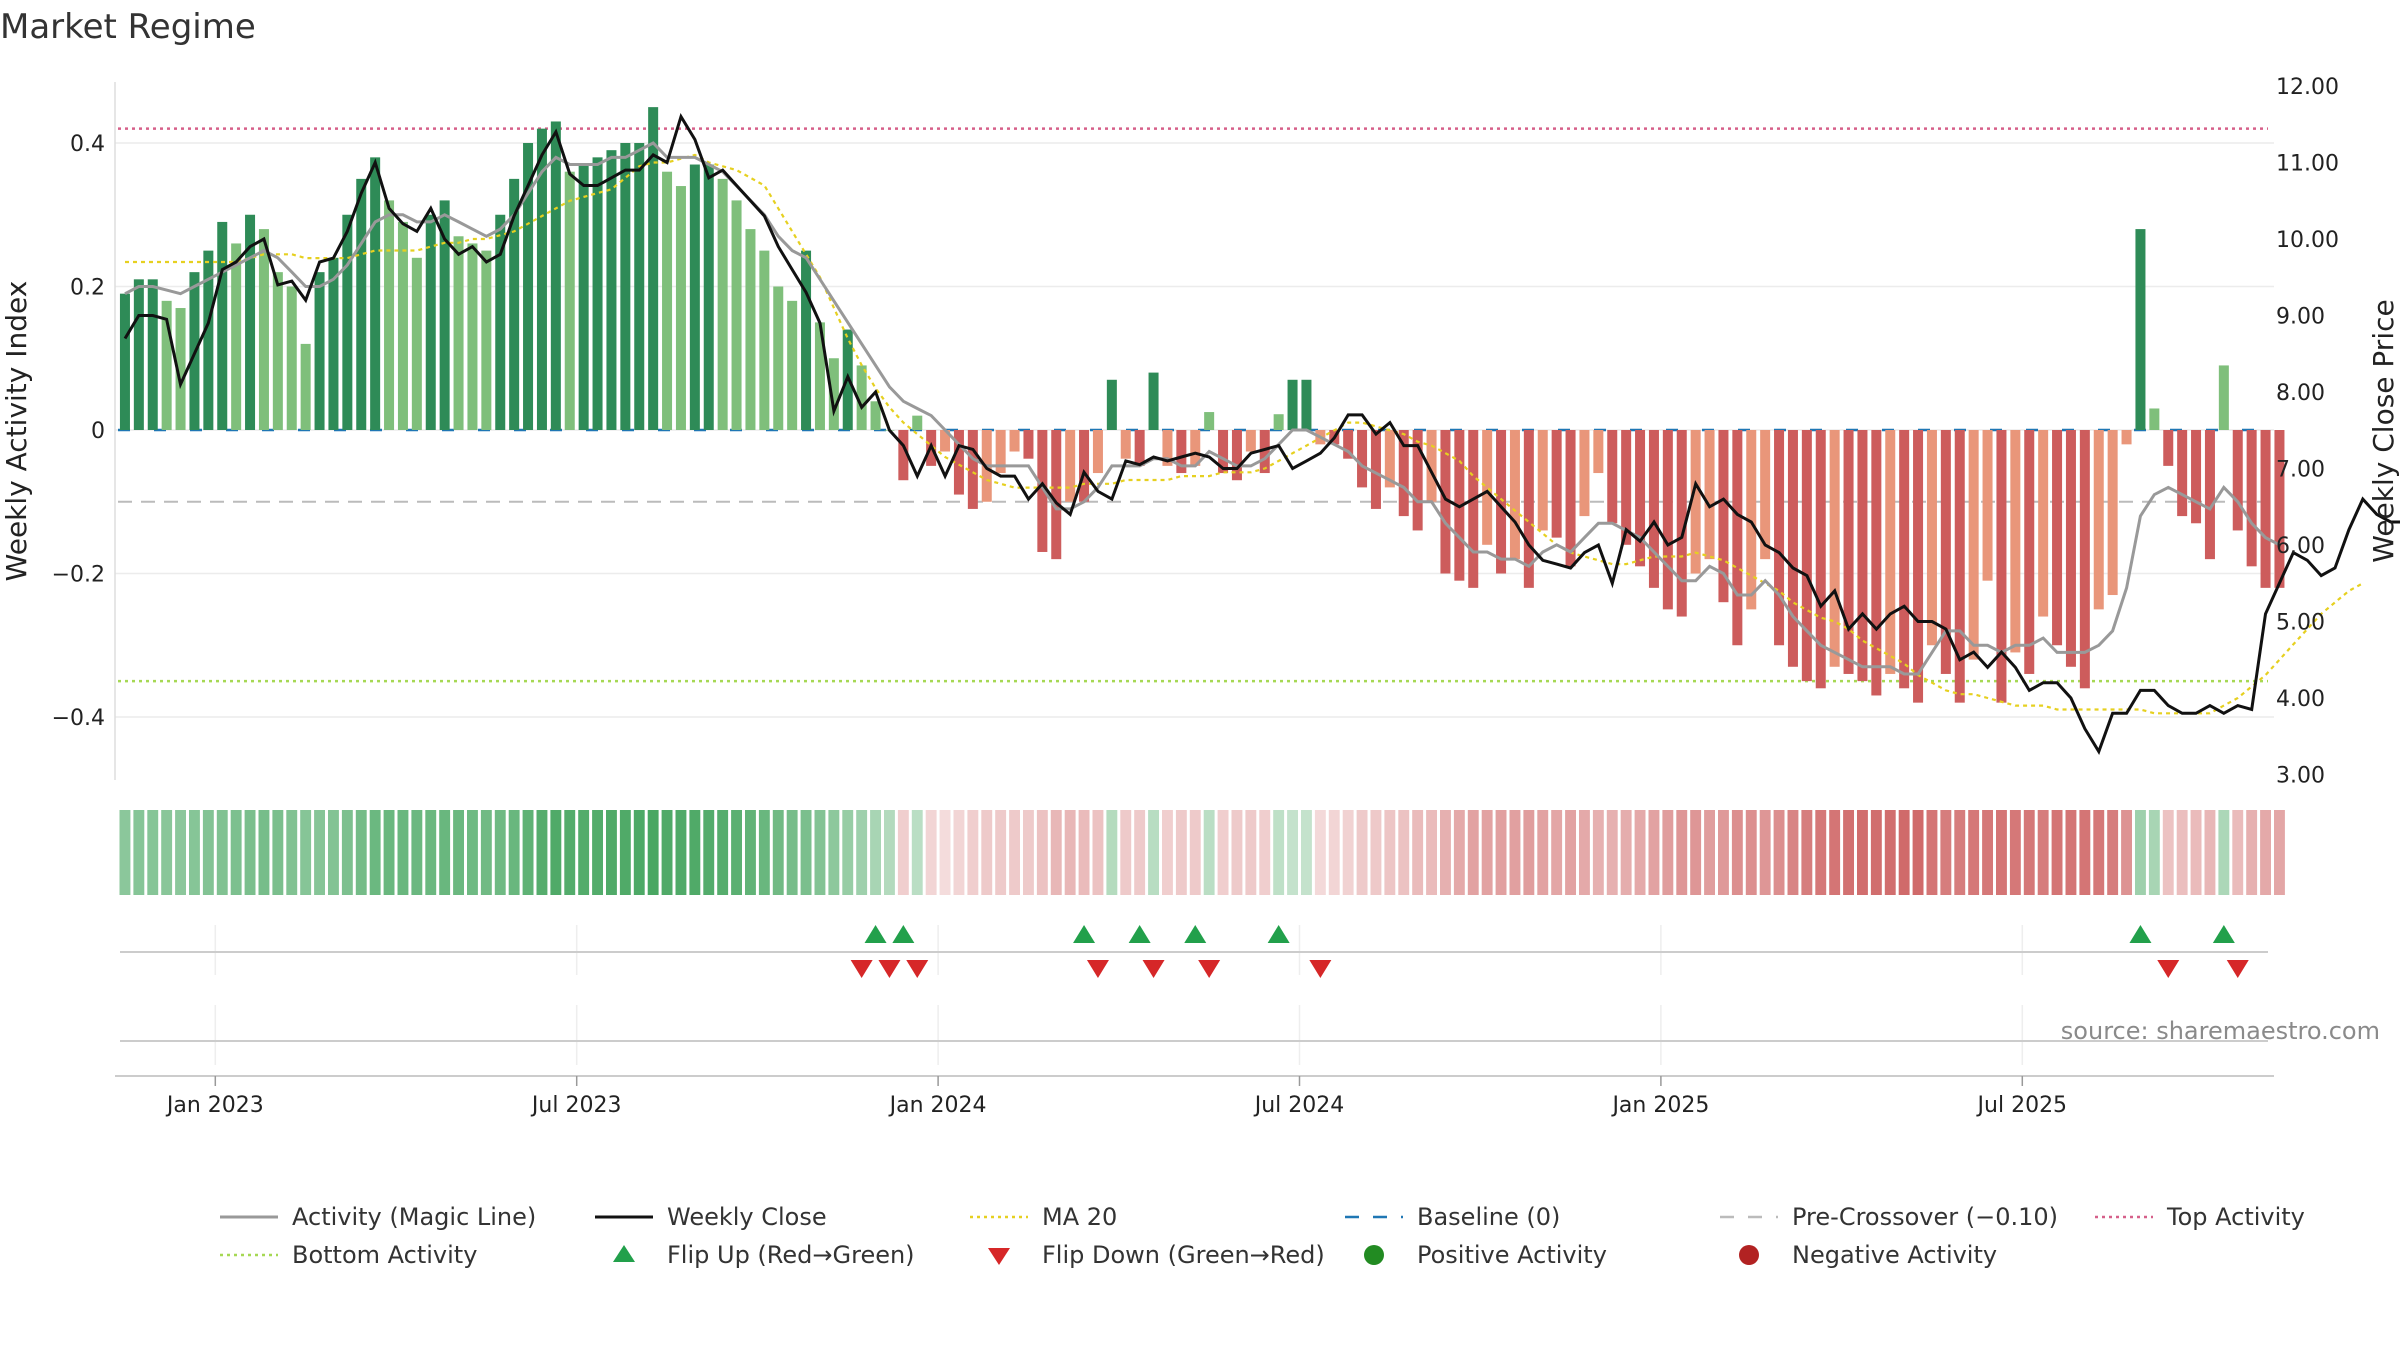 Image resolution: width=2400 pixels, height=1350 pixels. I want to click on right-tick-label: 11.00, so click(2307, 164).